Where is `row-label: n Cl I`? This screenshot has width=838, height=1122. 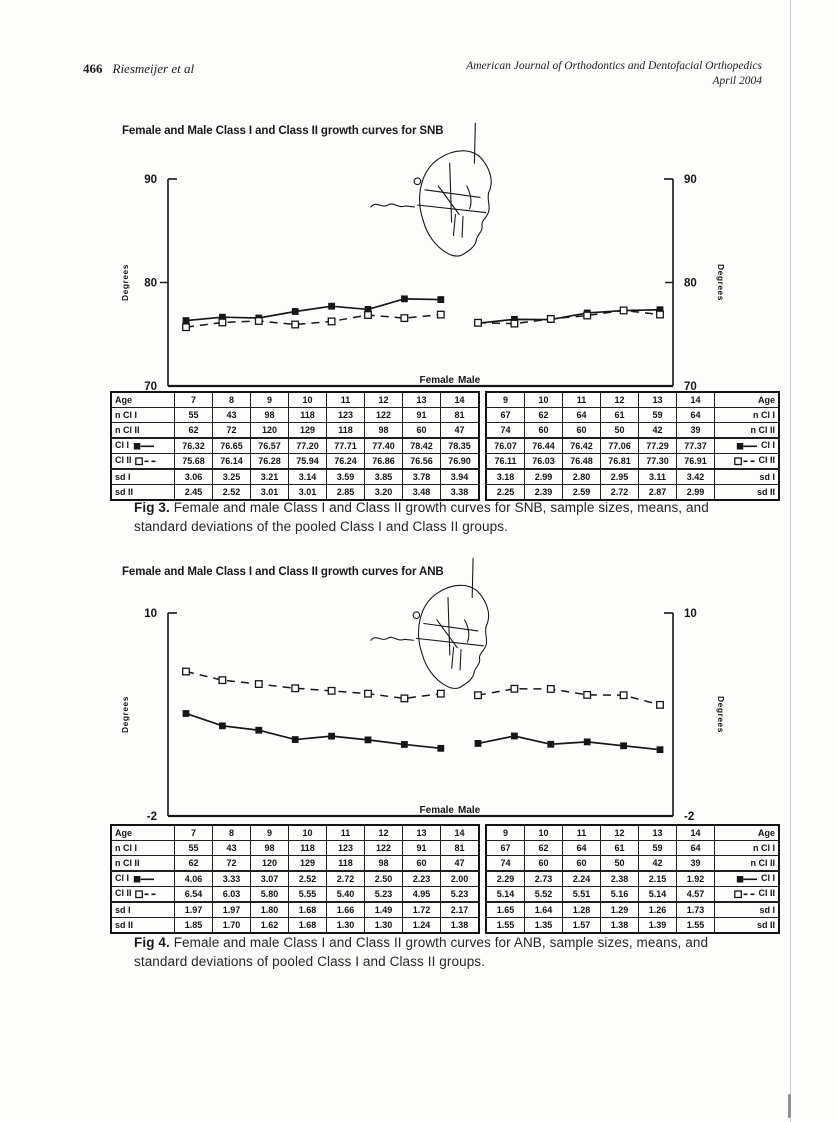
row-label: n Cl I is located at coordinates (747, 848).